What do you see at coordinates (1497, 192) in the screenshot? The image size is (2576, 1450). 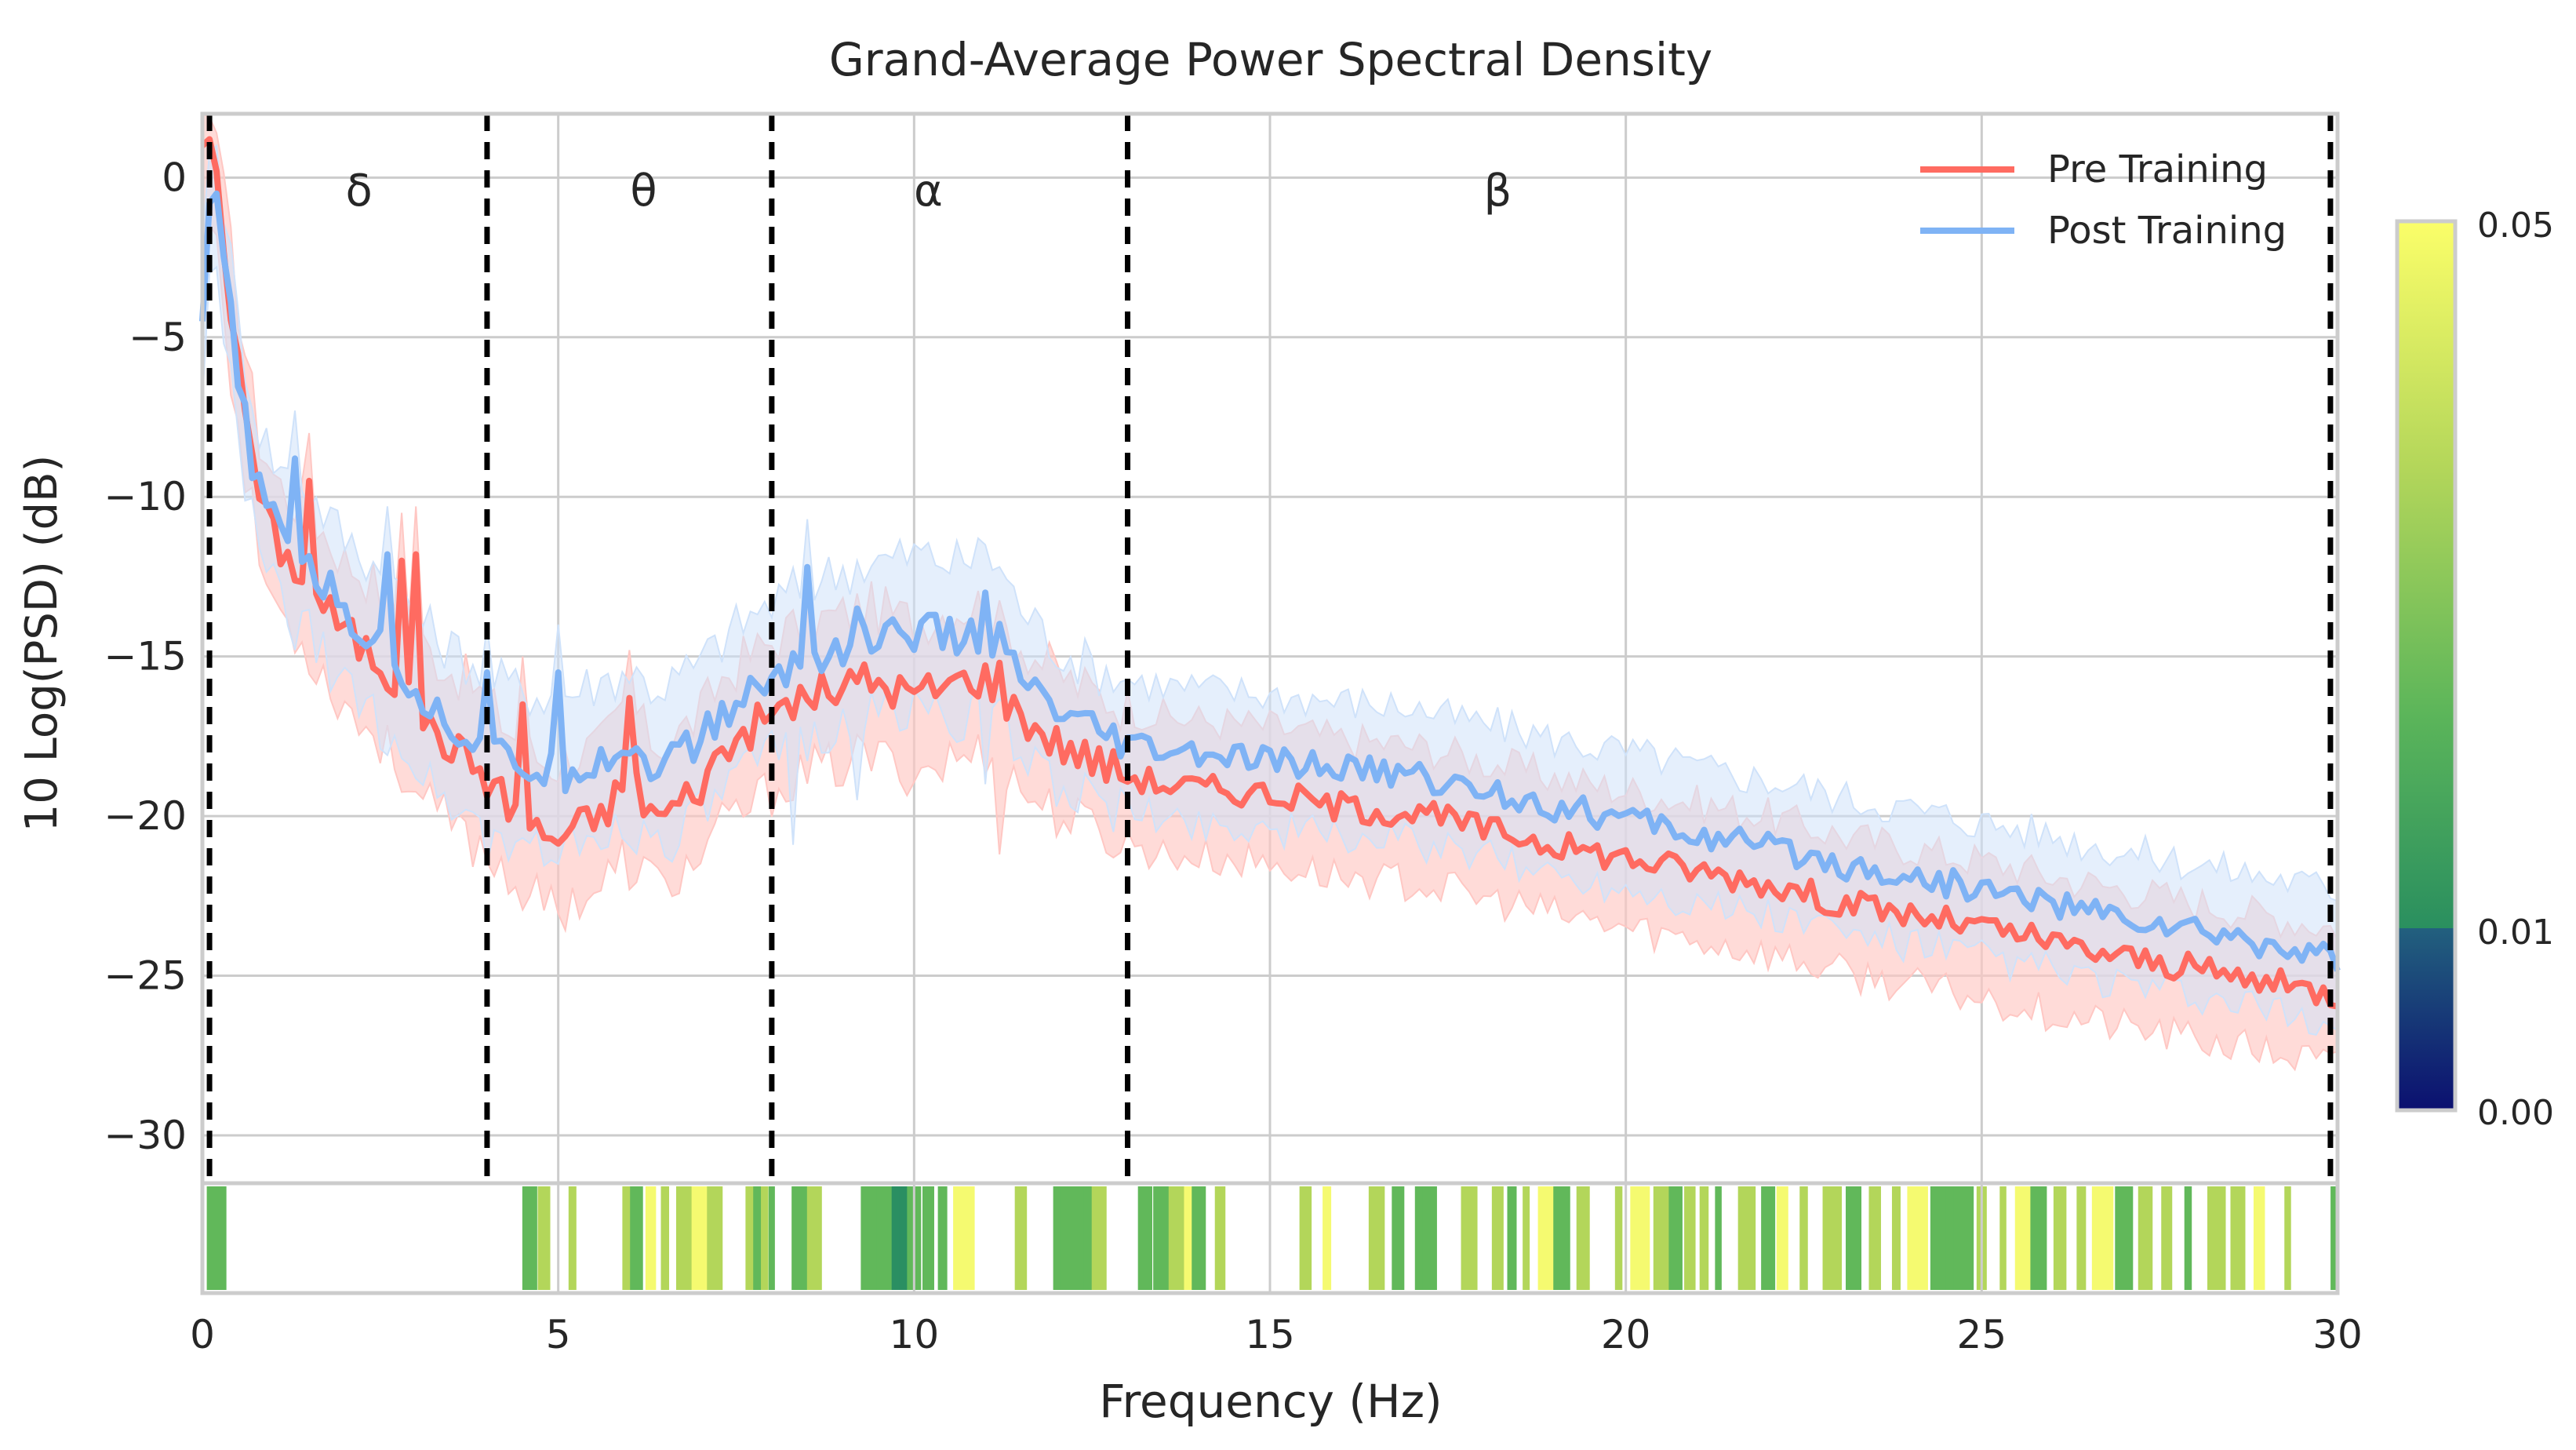 I see `band-label: β` at bounding box center [1497, 192].